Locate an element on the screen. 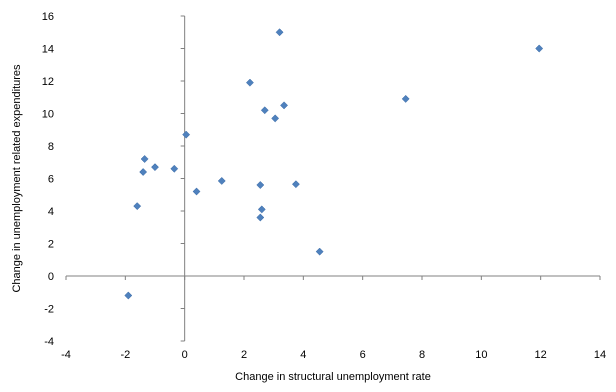  x-tick-label: 2 is located at coordinates (244, 355).